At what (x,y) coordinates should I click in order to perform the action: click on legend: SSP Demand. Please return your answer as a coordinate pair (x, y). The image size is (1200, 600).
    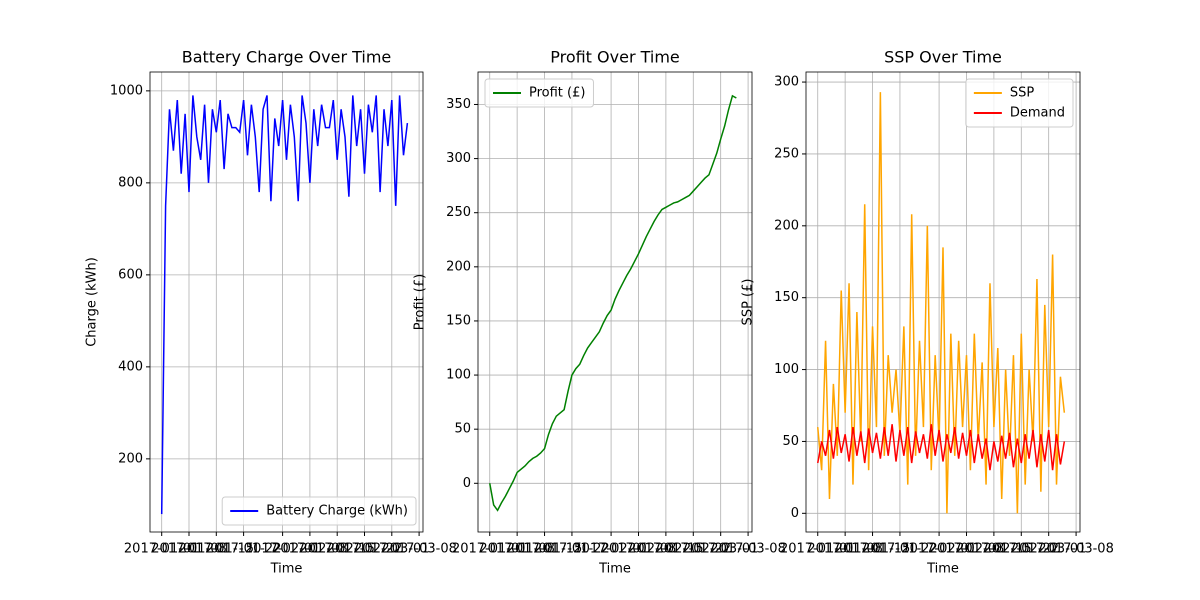
    Looking at the image, I should click on (1019, 103).